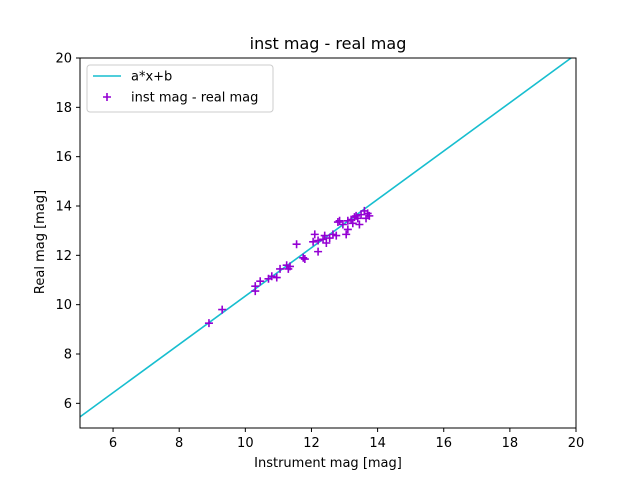 Image resolution: width=640 pixels, height=480 pixels. What do you see at coordinates (63, 157) in the screenshot?
I see `y-tick-label: 16` at bounding box center [63, 157].